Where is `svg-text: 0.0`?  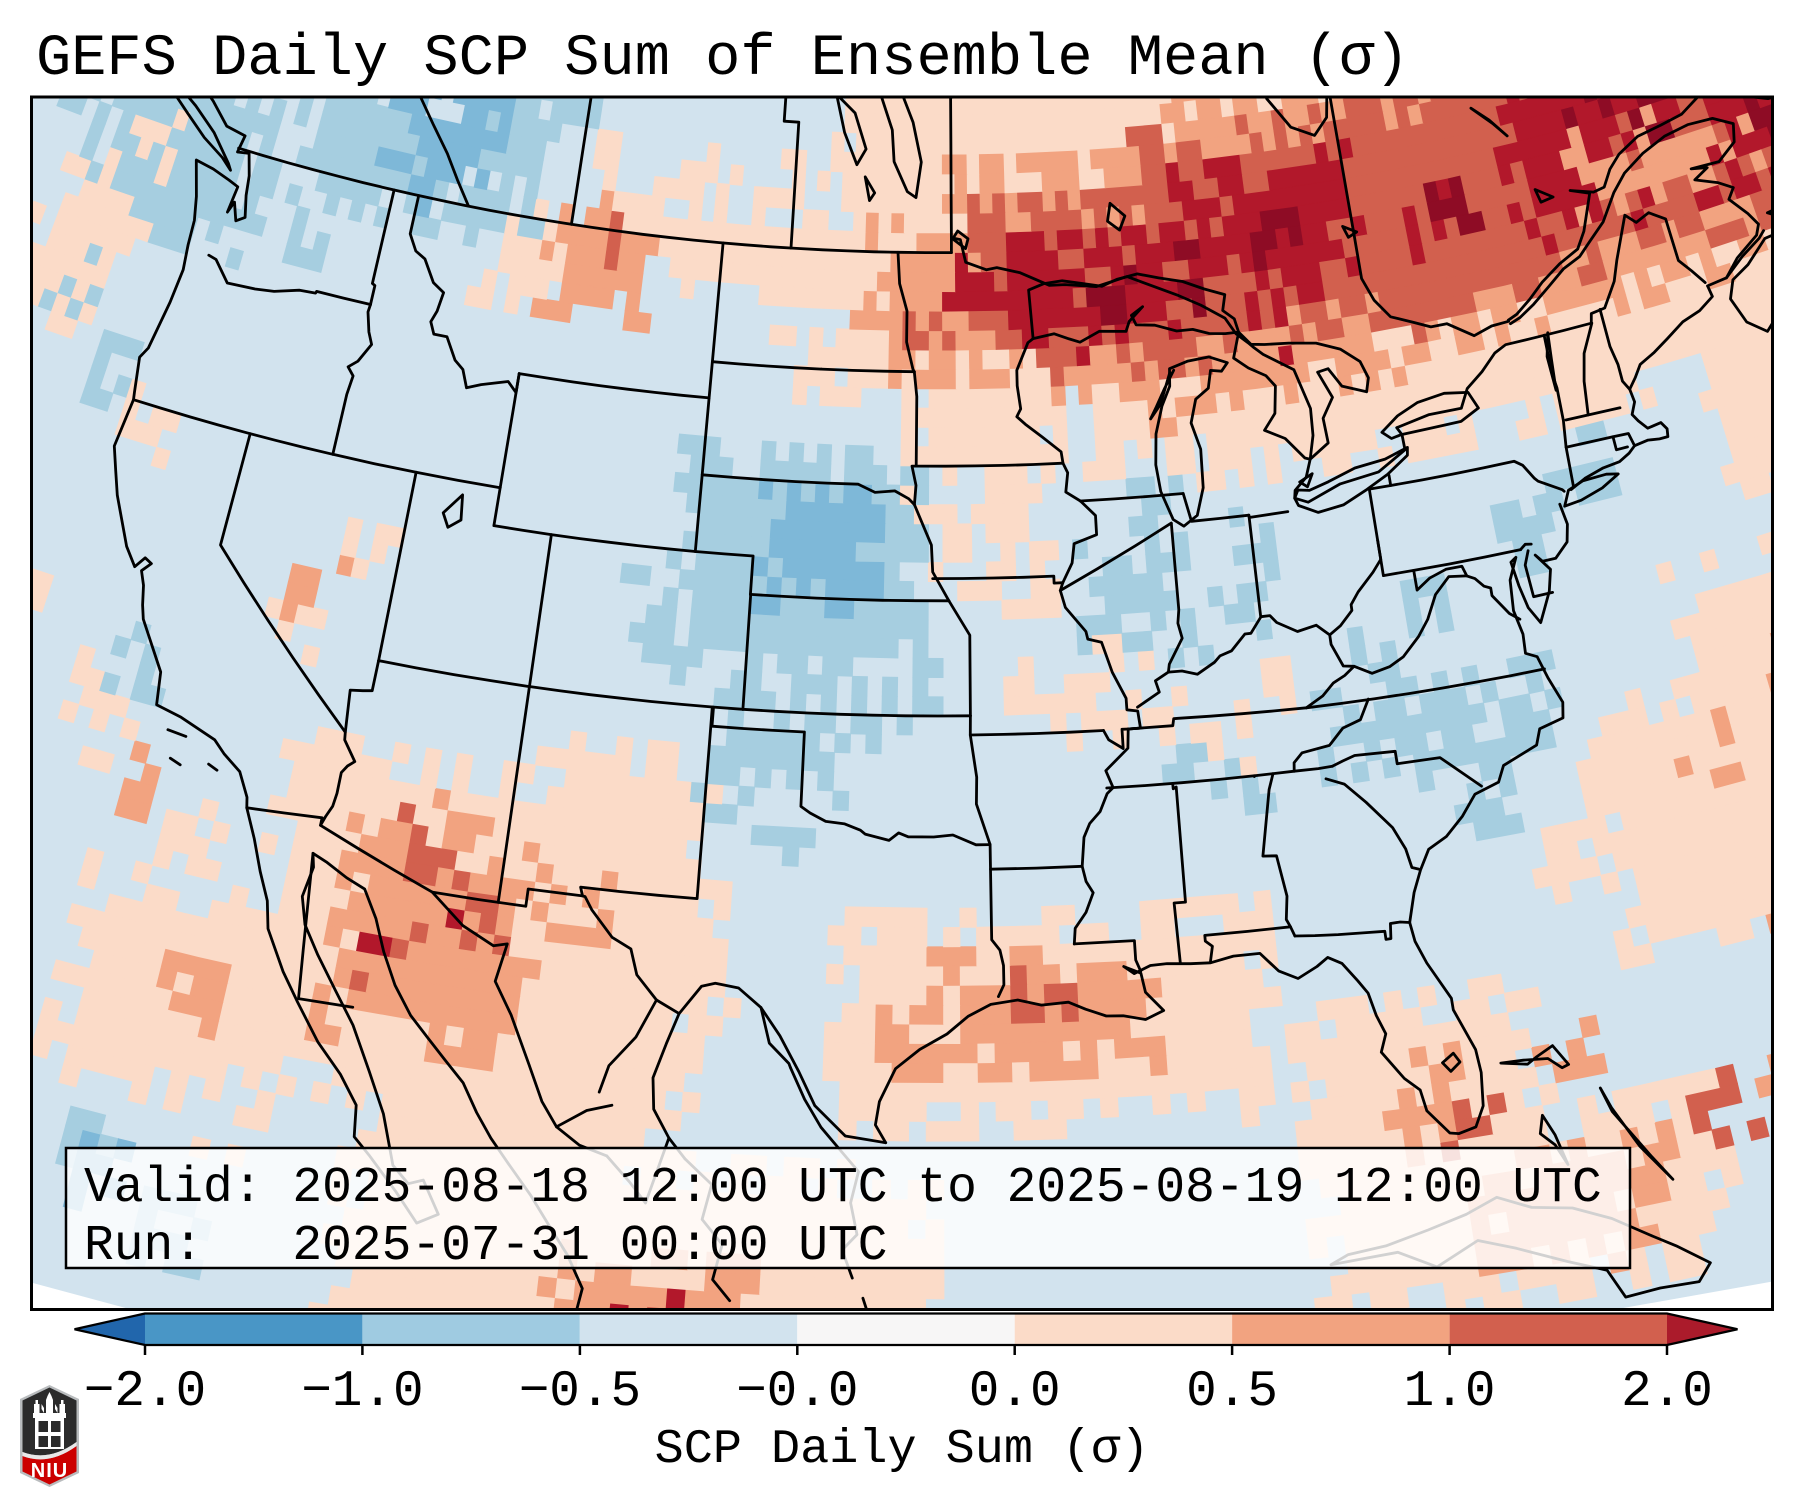 svg-text: 0.0 is located at coordinates (1015, 1392).